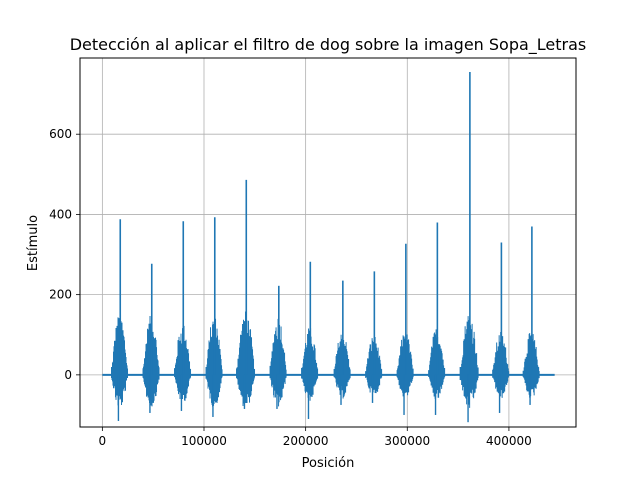  What do you see at coordinates (103, 441) in the screenshot?
I see `x-tick-label: 0` at bounding box center [103, 441].